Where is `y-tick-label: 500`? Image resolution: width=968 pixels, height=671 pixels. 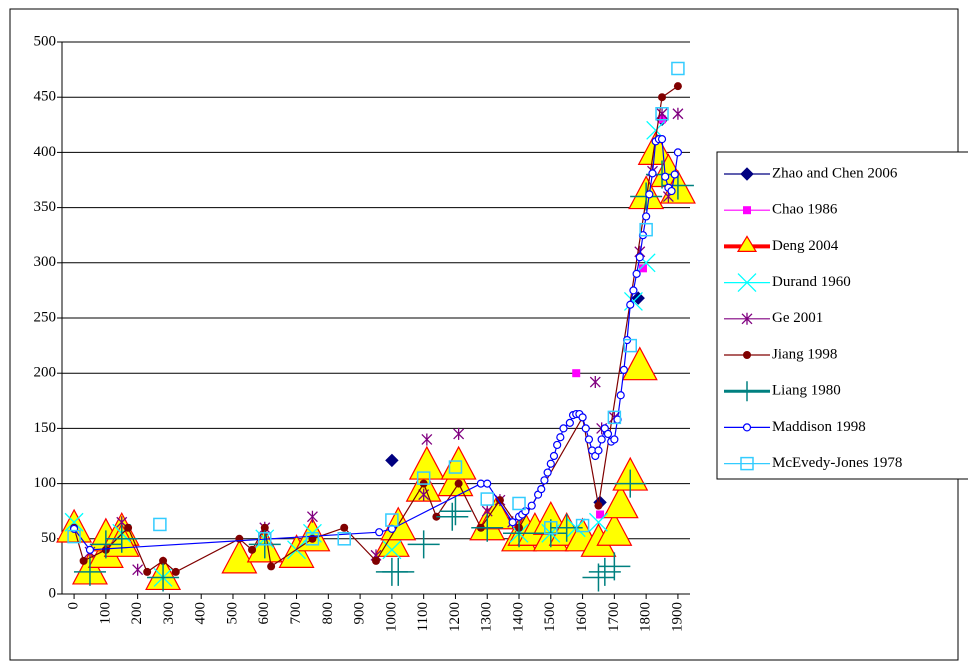 y-tick-label: 500 is located at coordinates (45, 41).